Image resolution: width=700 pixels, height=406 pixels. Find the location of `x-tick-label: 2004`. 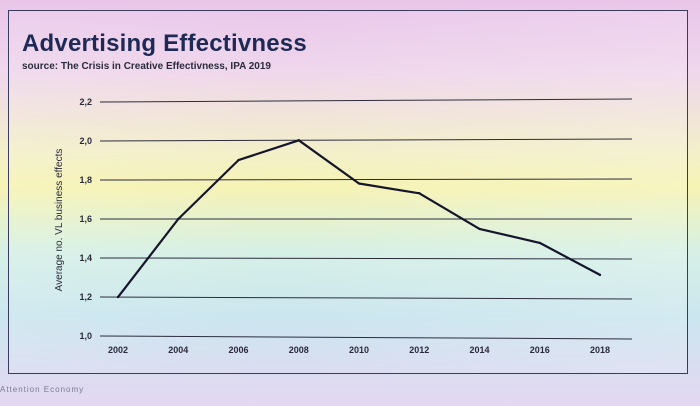

x-tick-label: 2004 is located at coordinates (178, 350).